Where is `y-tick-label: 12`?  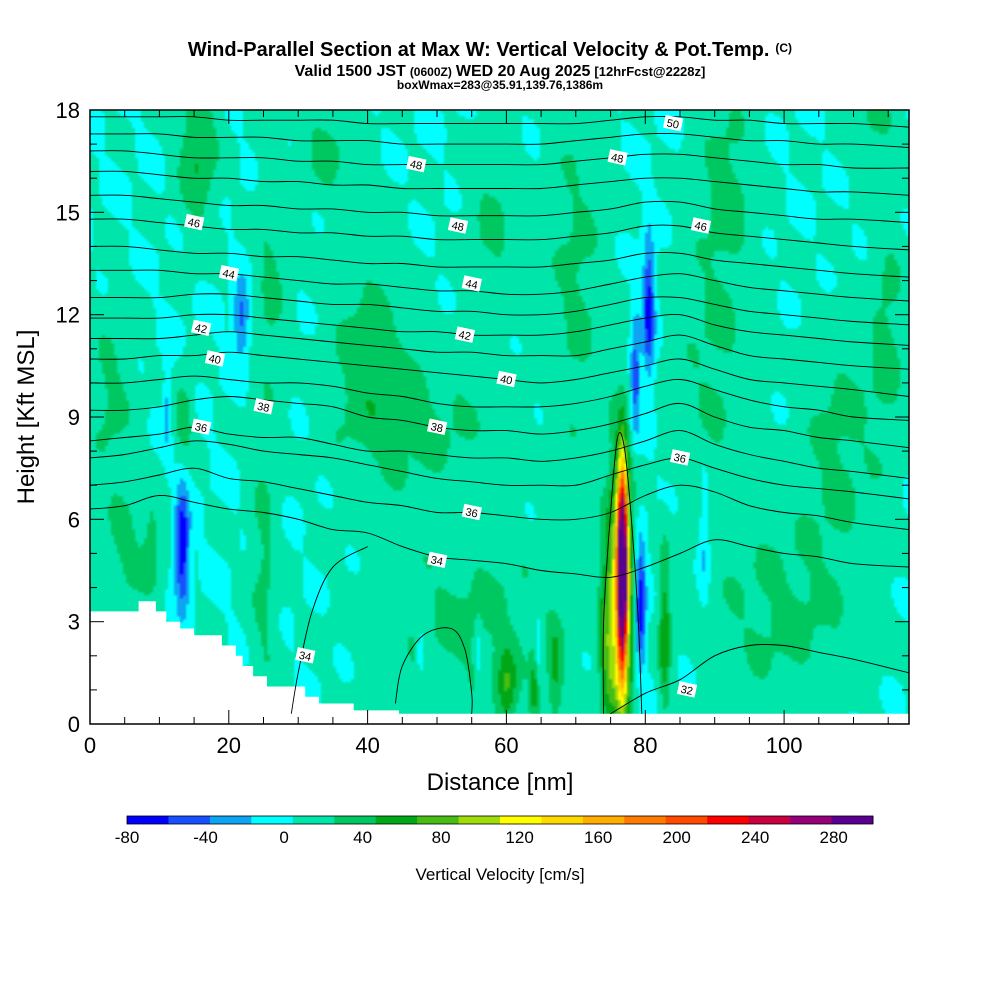
y-tick-label: 12 is located at coordinates (68, 315).